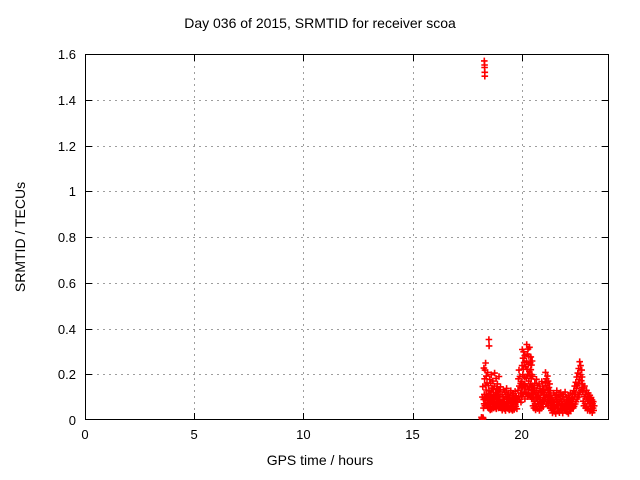  I want to click on x-tick-label: 5, so click(194, 434).